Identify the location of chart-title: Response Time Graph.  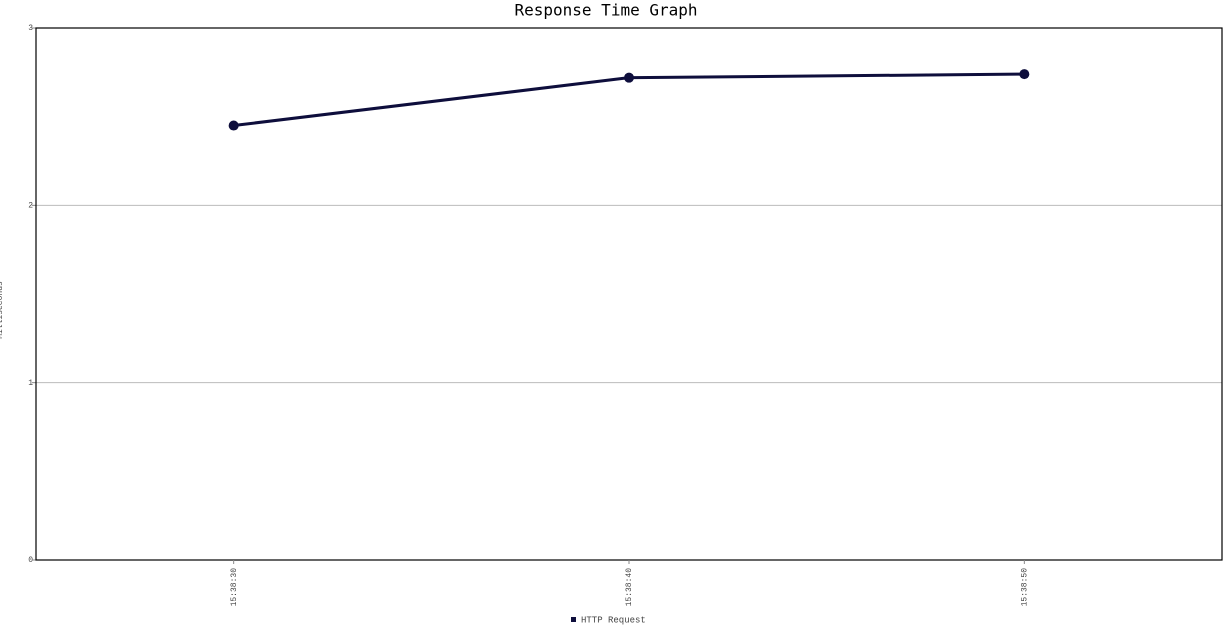
(605, 10).